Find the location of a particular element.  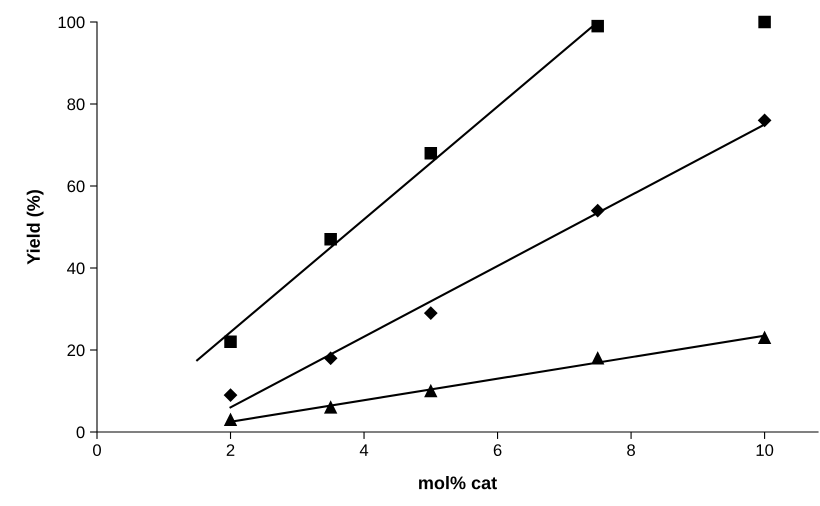

y-tick-label: 40 is located at coordinates (76, 268).